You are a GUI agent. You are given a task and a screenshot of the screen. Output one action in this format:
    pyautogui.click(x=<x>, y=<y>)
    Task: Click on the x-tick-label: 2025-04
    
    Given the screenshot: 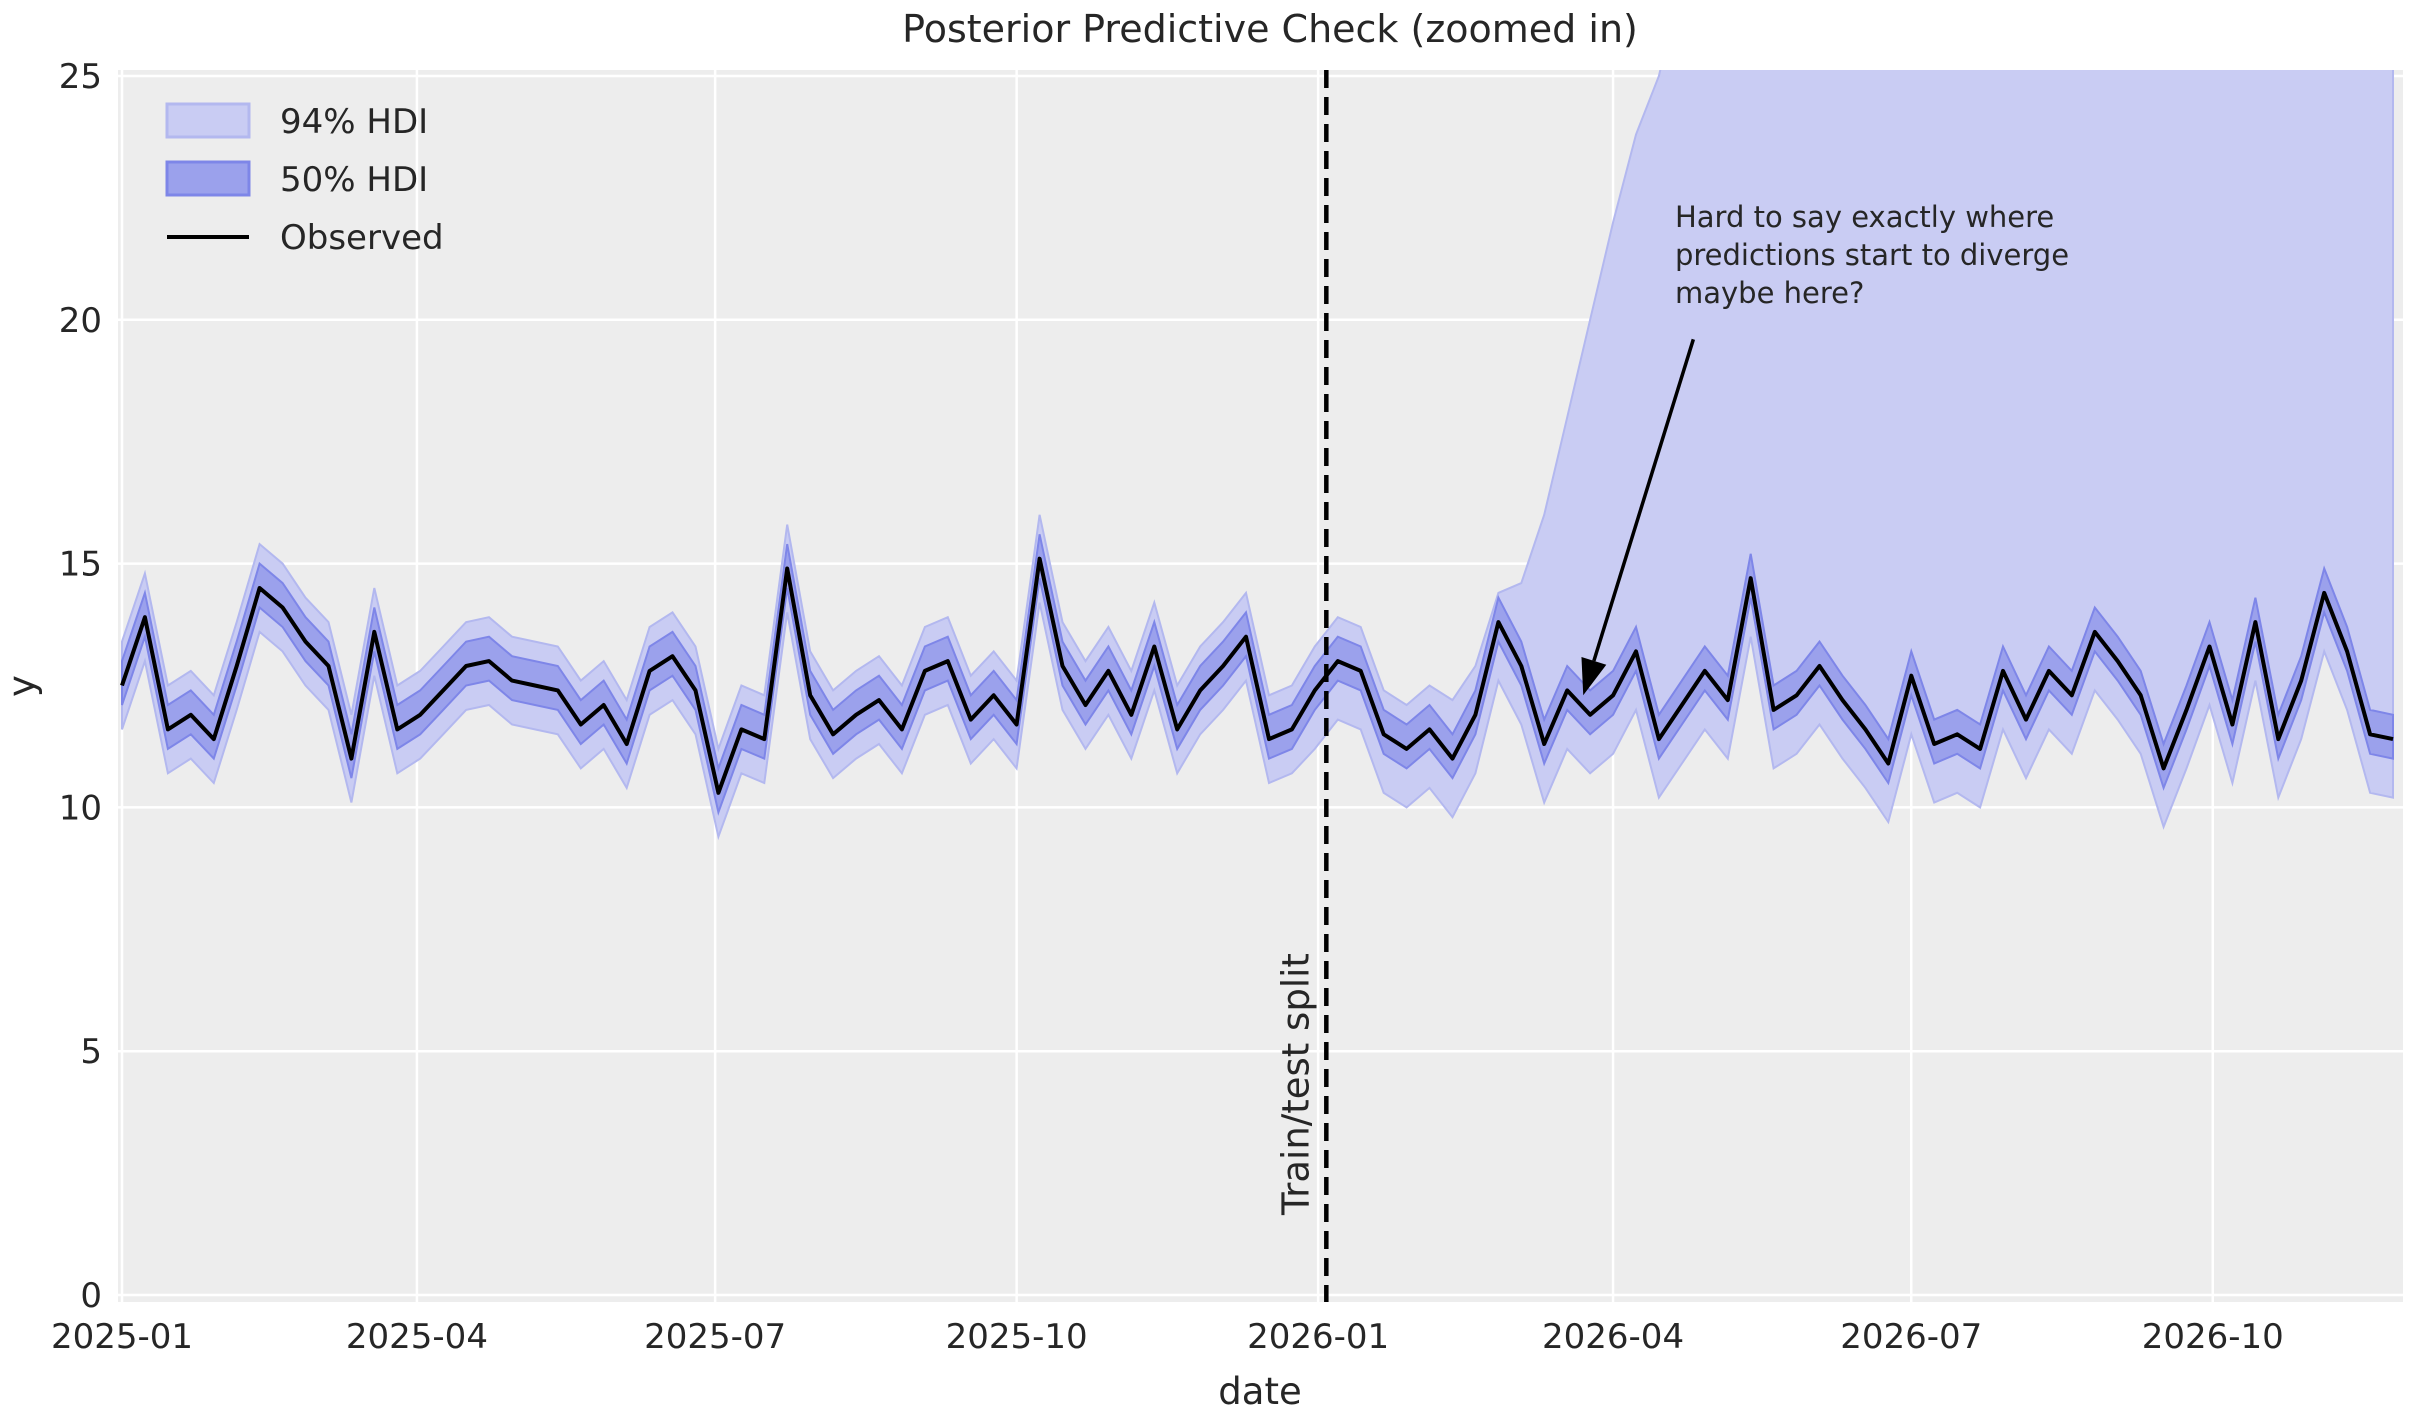 What is the action you would take?
    pyautogui.click(x=417, y=1337)
    